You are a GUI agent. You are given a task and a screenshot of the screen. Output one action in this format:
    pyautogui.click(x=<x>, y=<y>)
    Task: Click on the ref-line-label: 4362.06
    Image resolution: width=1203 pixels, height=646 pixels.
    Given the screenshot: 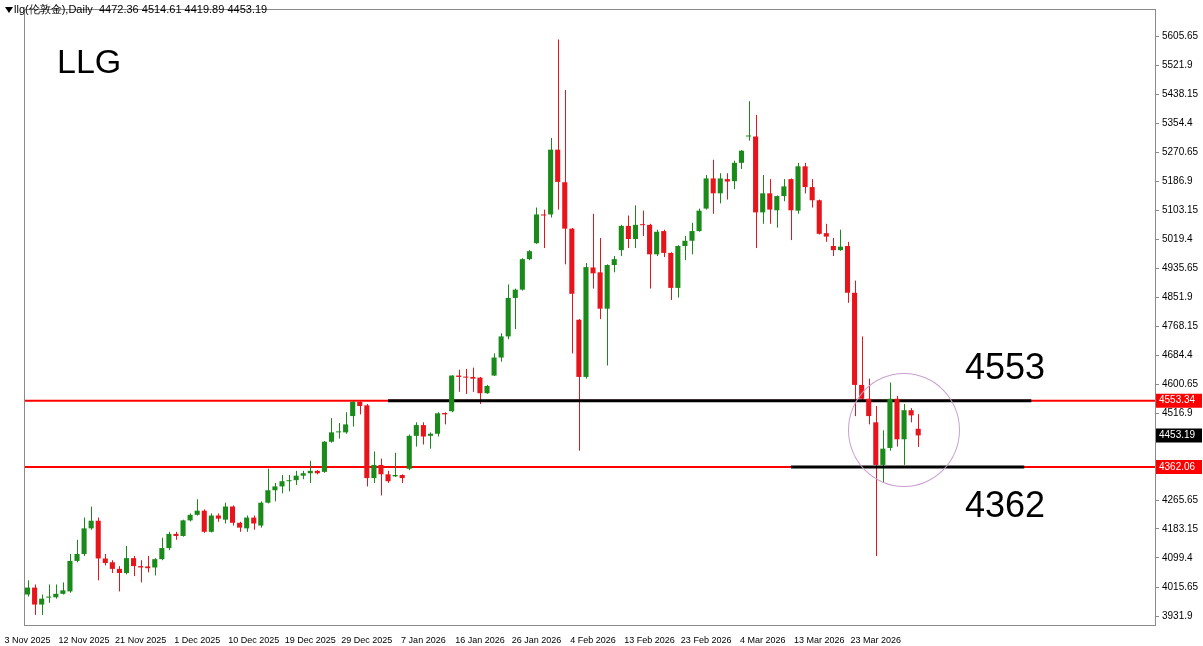 What is the action you would take?
    pyautogui.click(x=1177, y=466)
    